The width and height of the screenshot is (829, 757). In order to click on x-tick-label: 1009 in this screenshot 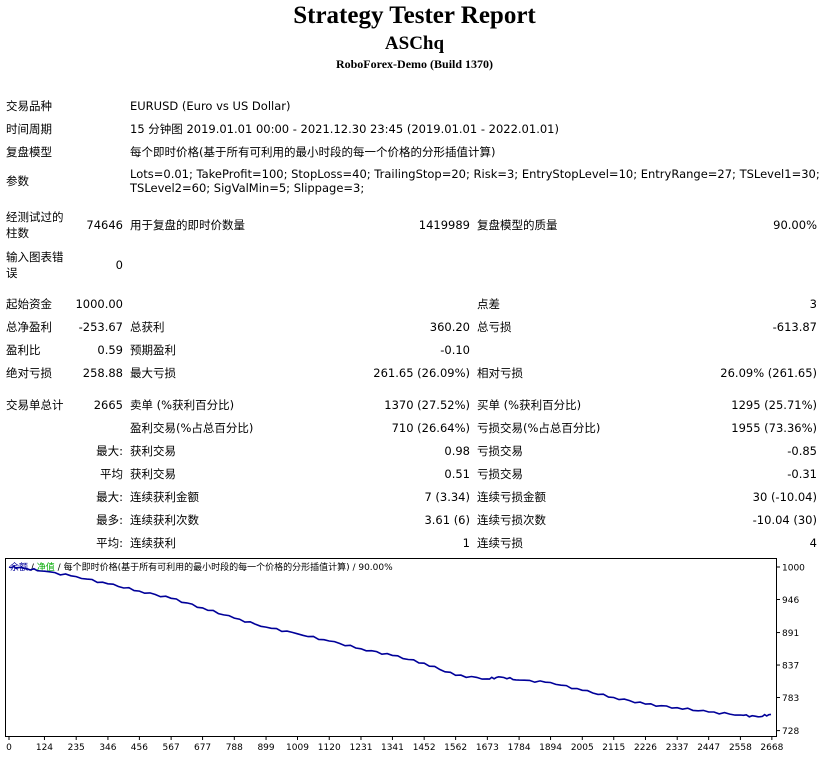, I will do `click(297, 748)`.